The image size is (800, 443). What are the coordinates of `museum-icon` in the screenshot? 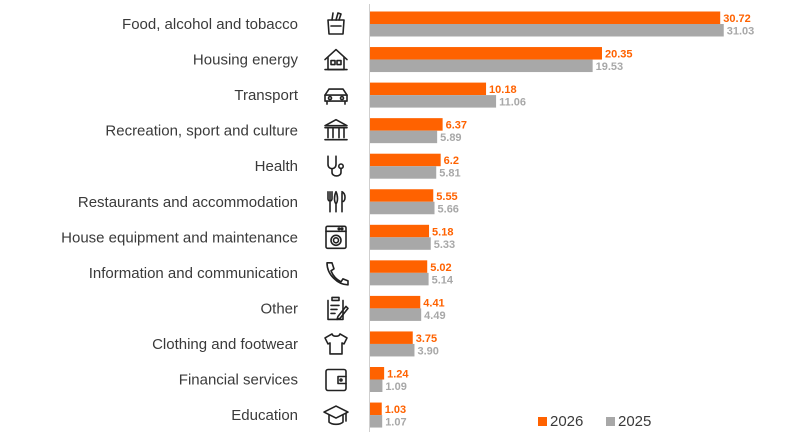 It's located at (336, 129).